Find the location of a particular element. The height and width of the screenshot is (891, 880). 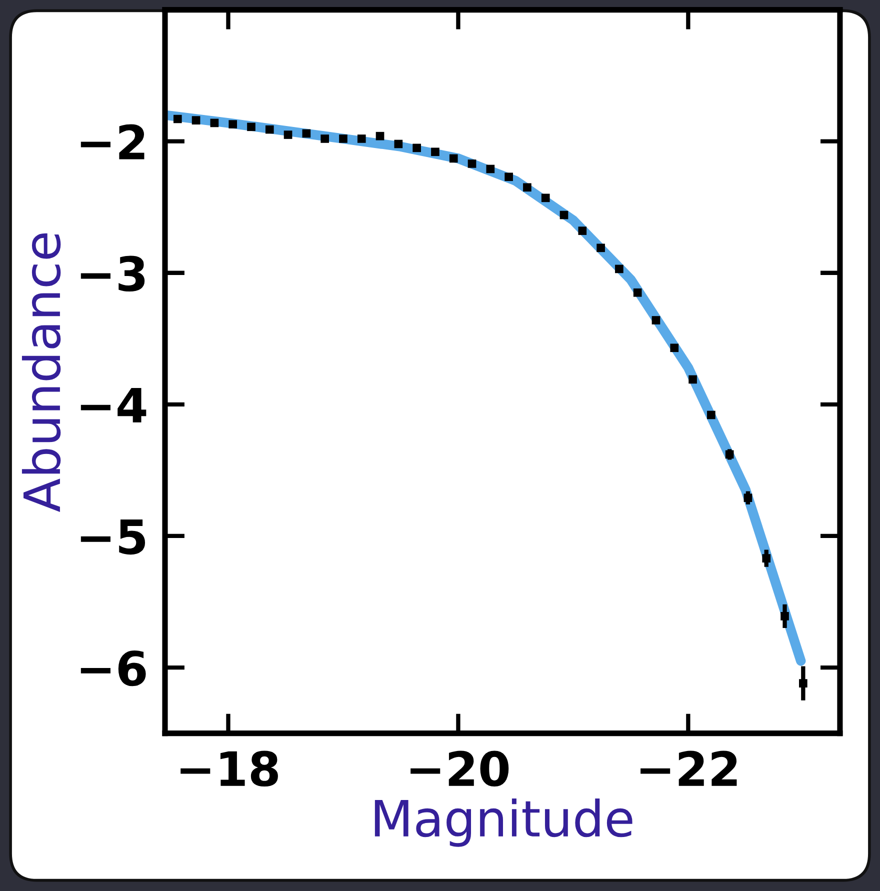

y-tick-label: −2 is located at coordinates (112, 142).